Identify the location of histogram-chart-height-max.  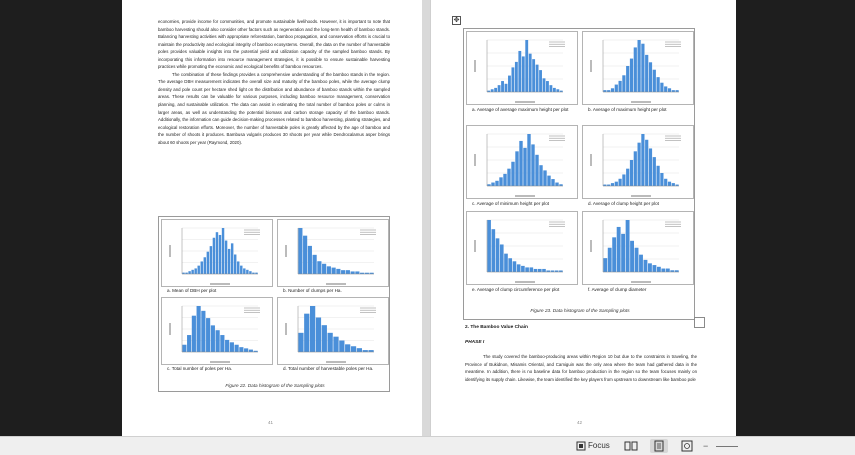
(635, 71).